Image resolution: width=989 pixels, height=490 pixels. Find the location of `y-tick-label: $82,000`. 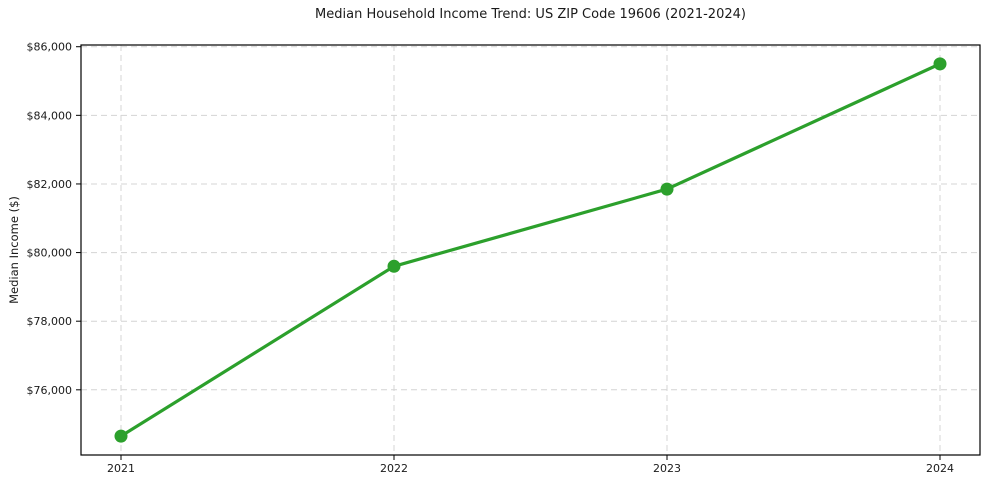

y-tick-label: $82,000 is located at coordinates (50, 184).